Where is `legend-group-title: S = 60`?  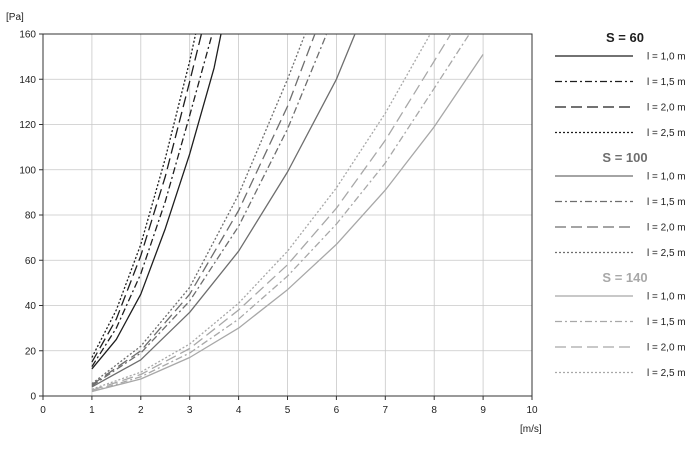 legend-group-title: S = 60 is located at coordinates (625, 37).